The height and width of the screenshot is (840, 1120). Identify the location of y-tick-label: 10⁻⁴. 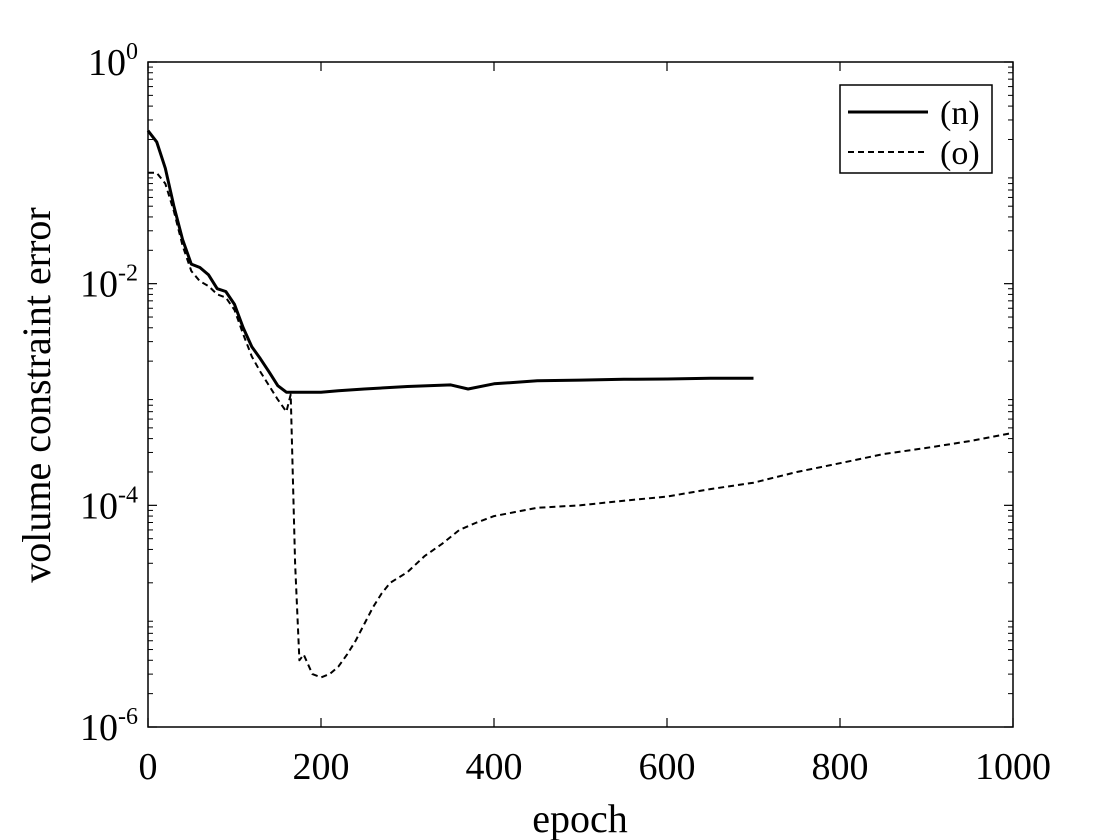
(109, 504).